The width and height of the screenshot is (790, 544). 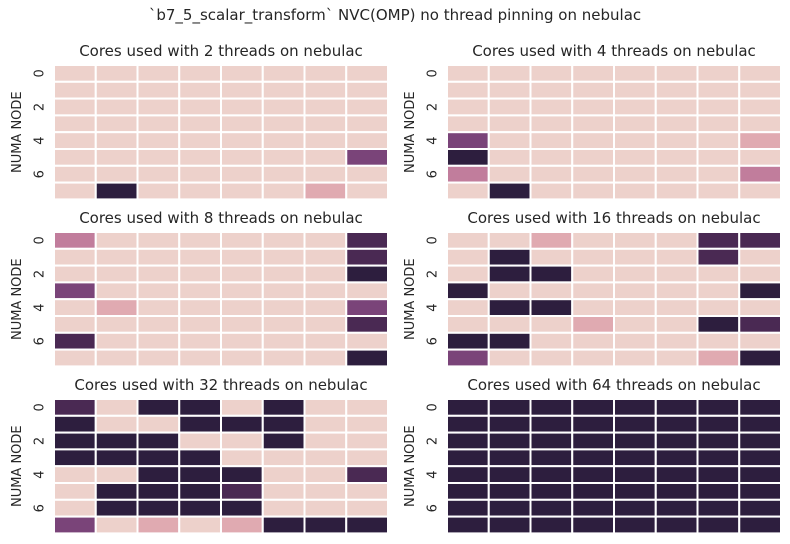 What do you see at coordinates (613, 218) in the screenshot?
I see `panel-title: Cores used with 16 threads on nebulac` at bounding box center [613, 218].